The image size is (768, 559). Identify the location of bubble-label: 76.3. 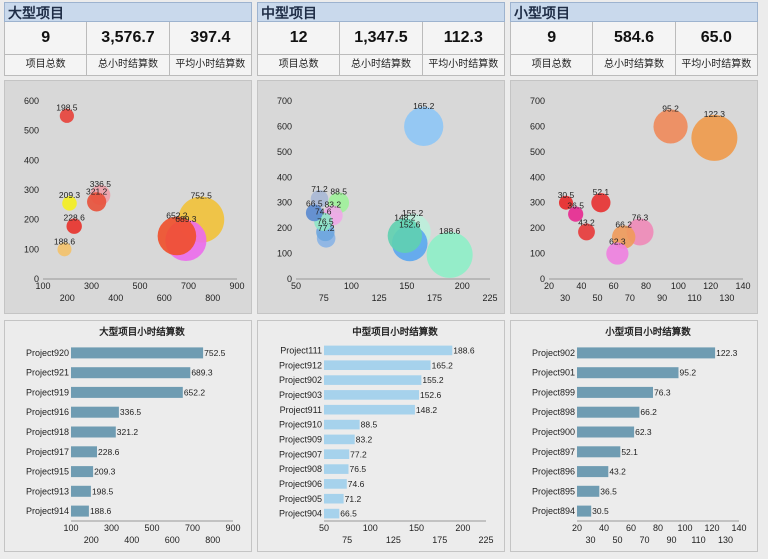
(640, 217).